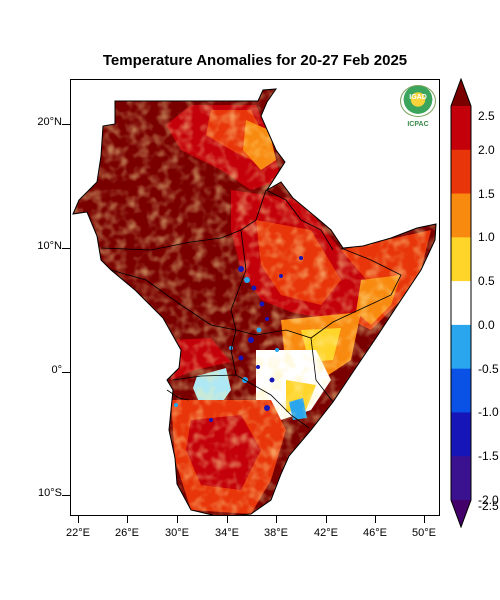 The width and height of the screenshot is (500, 600). Describe the element at coordinates (255, 60) in the screenshot. I see `map-title: Temperature Anomalies for 20-27 Feb 2025` at that location.